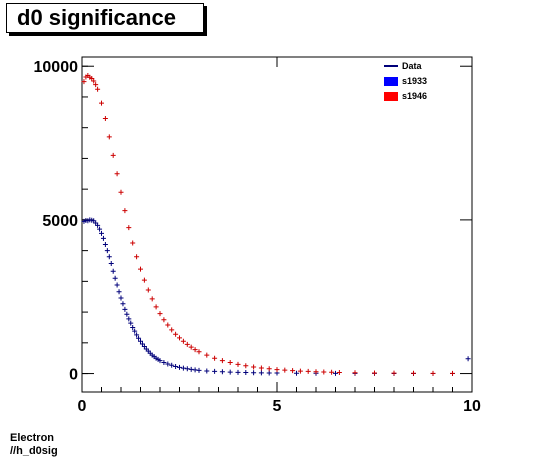  Describe the element at coordinates (472, 406) in the screenshot. I see `x-tick-label: 10` at that location.